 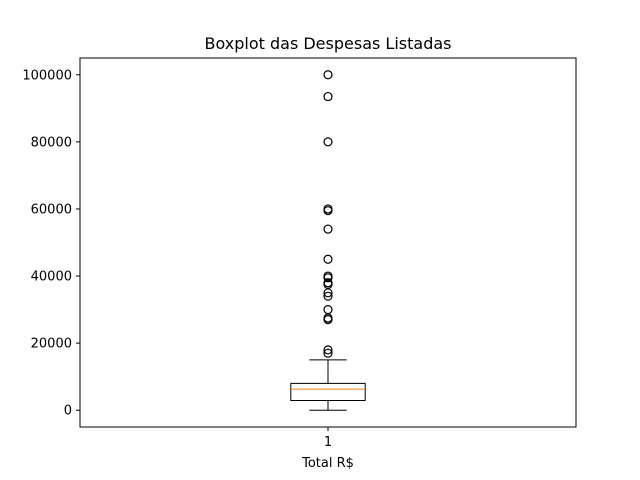 I want to click on x-axis-label: Total R$, so click(x=327, y=463).